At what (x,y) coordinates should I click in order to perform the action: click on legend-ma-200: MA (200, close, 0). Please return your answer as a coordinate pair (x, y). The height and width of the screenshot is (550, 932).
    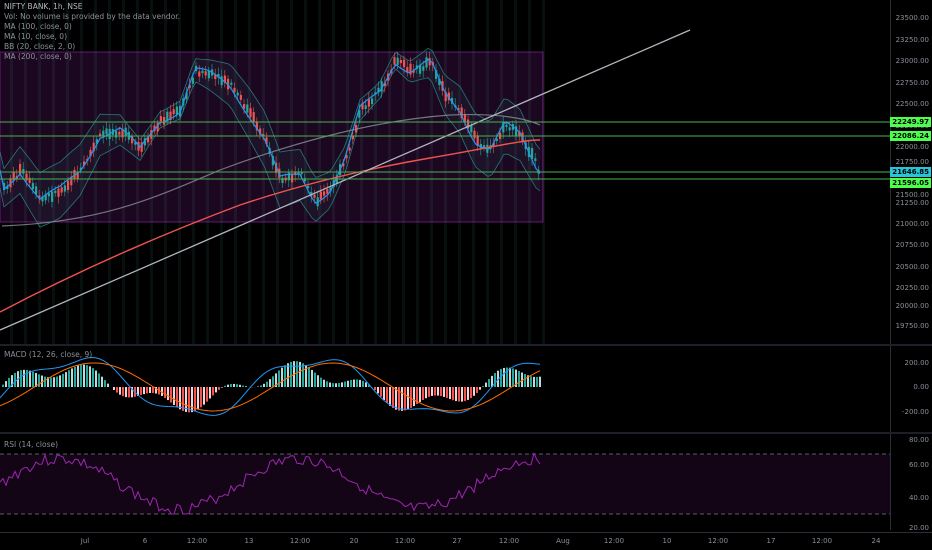
    Looking at the image, I should click on (38, 56).